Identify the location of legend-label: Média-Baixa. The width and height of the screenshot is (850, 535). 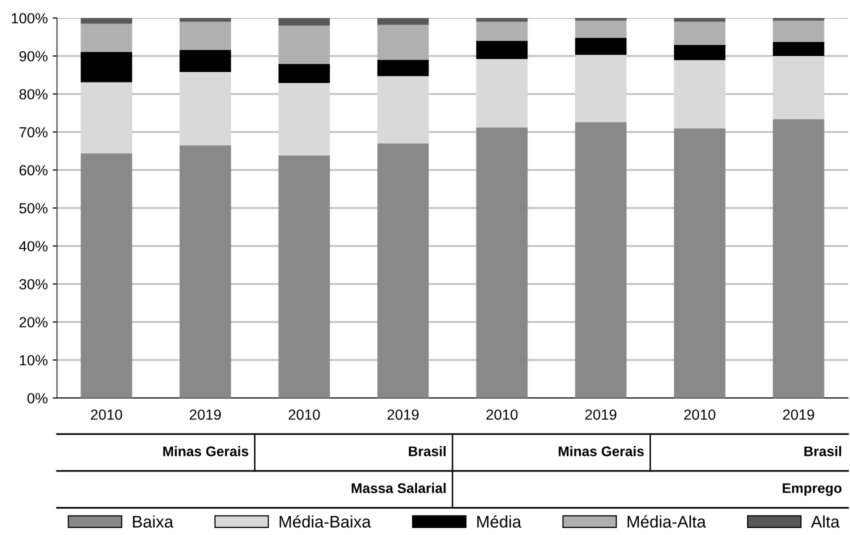
(325, 521).